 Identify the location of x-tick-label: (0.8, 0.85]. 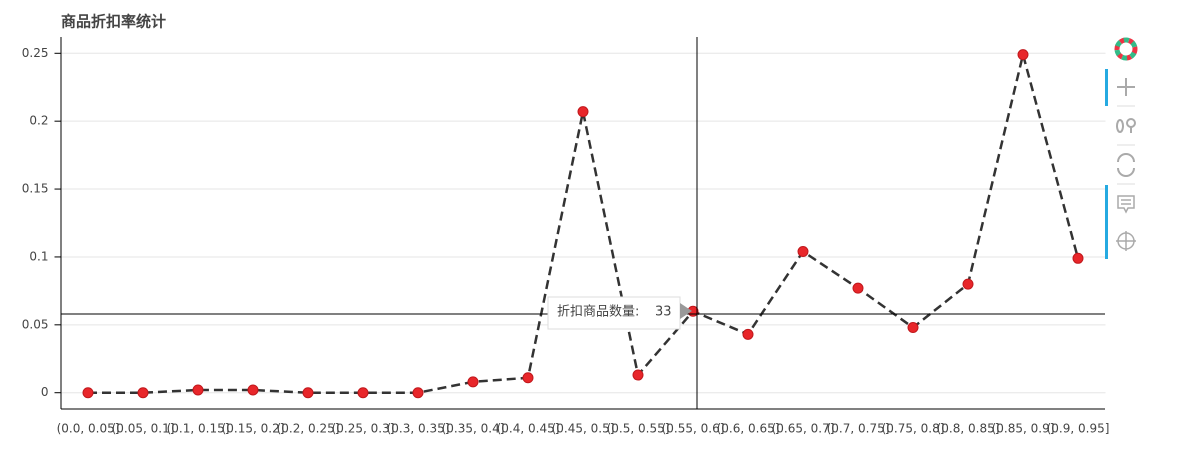
(968, 429).